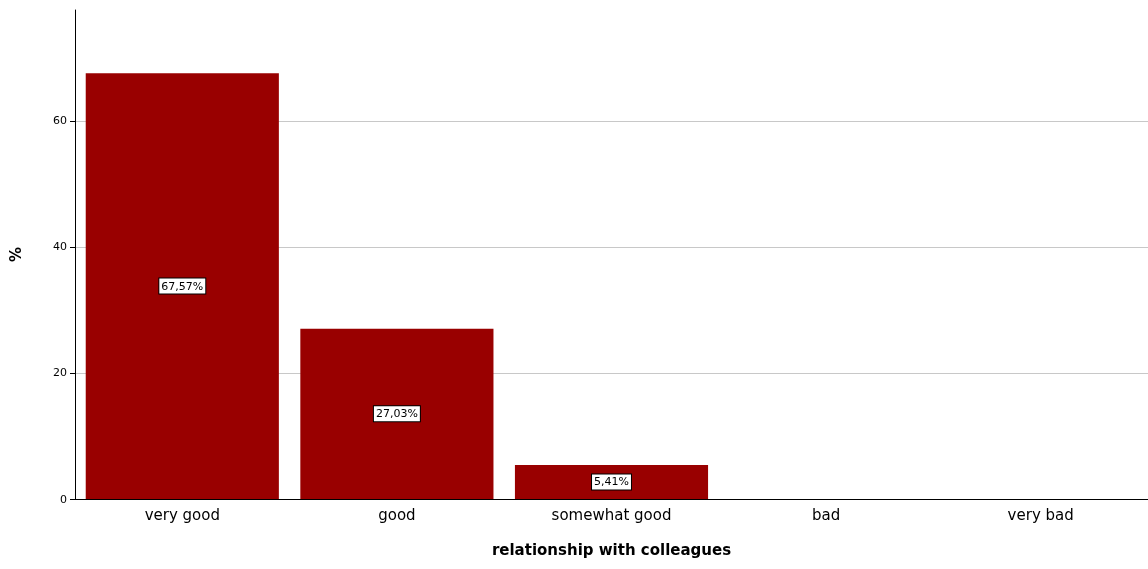 The image size is (1148, 569). What do you see at coordinates (63, 499) in the screenshot?
I see `y-tick-label: 0` at bounding box center [63, 499].